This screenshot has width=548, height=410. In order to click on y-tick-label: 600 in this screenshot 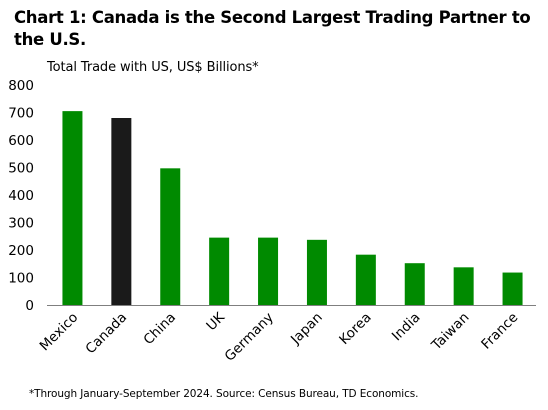, I will do `click(21, 141)`.